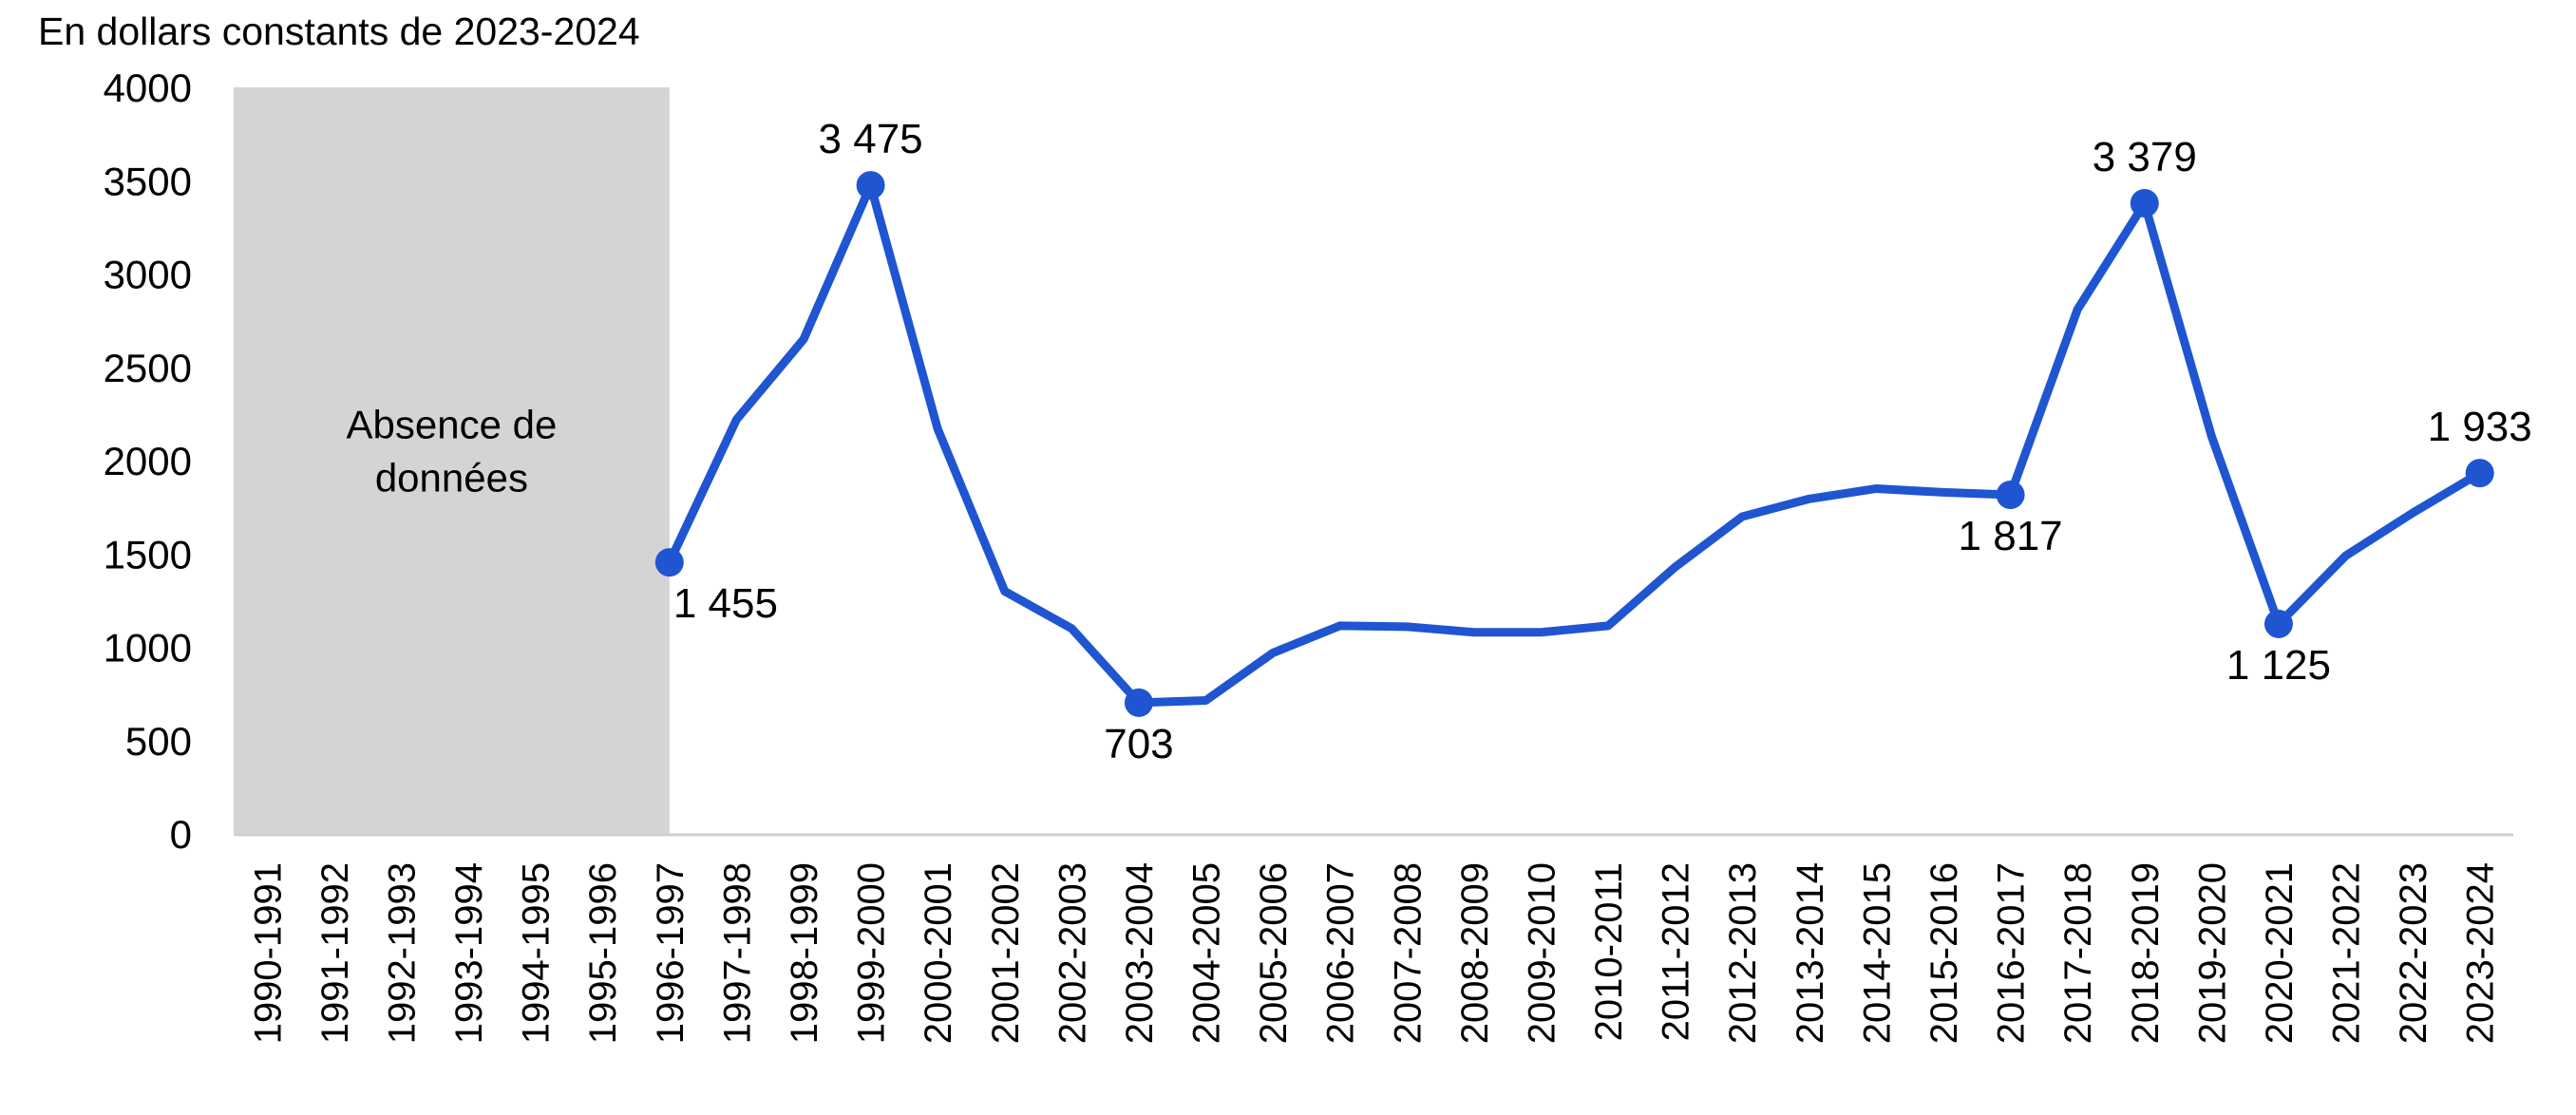  I want to click on y-tick-label: 1500, so click(148, 554).